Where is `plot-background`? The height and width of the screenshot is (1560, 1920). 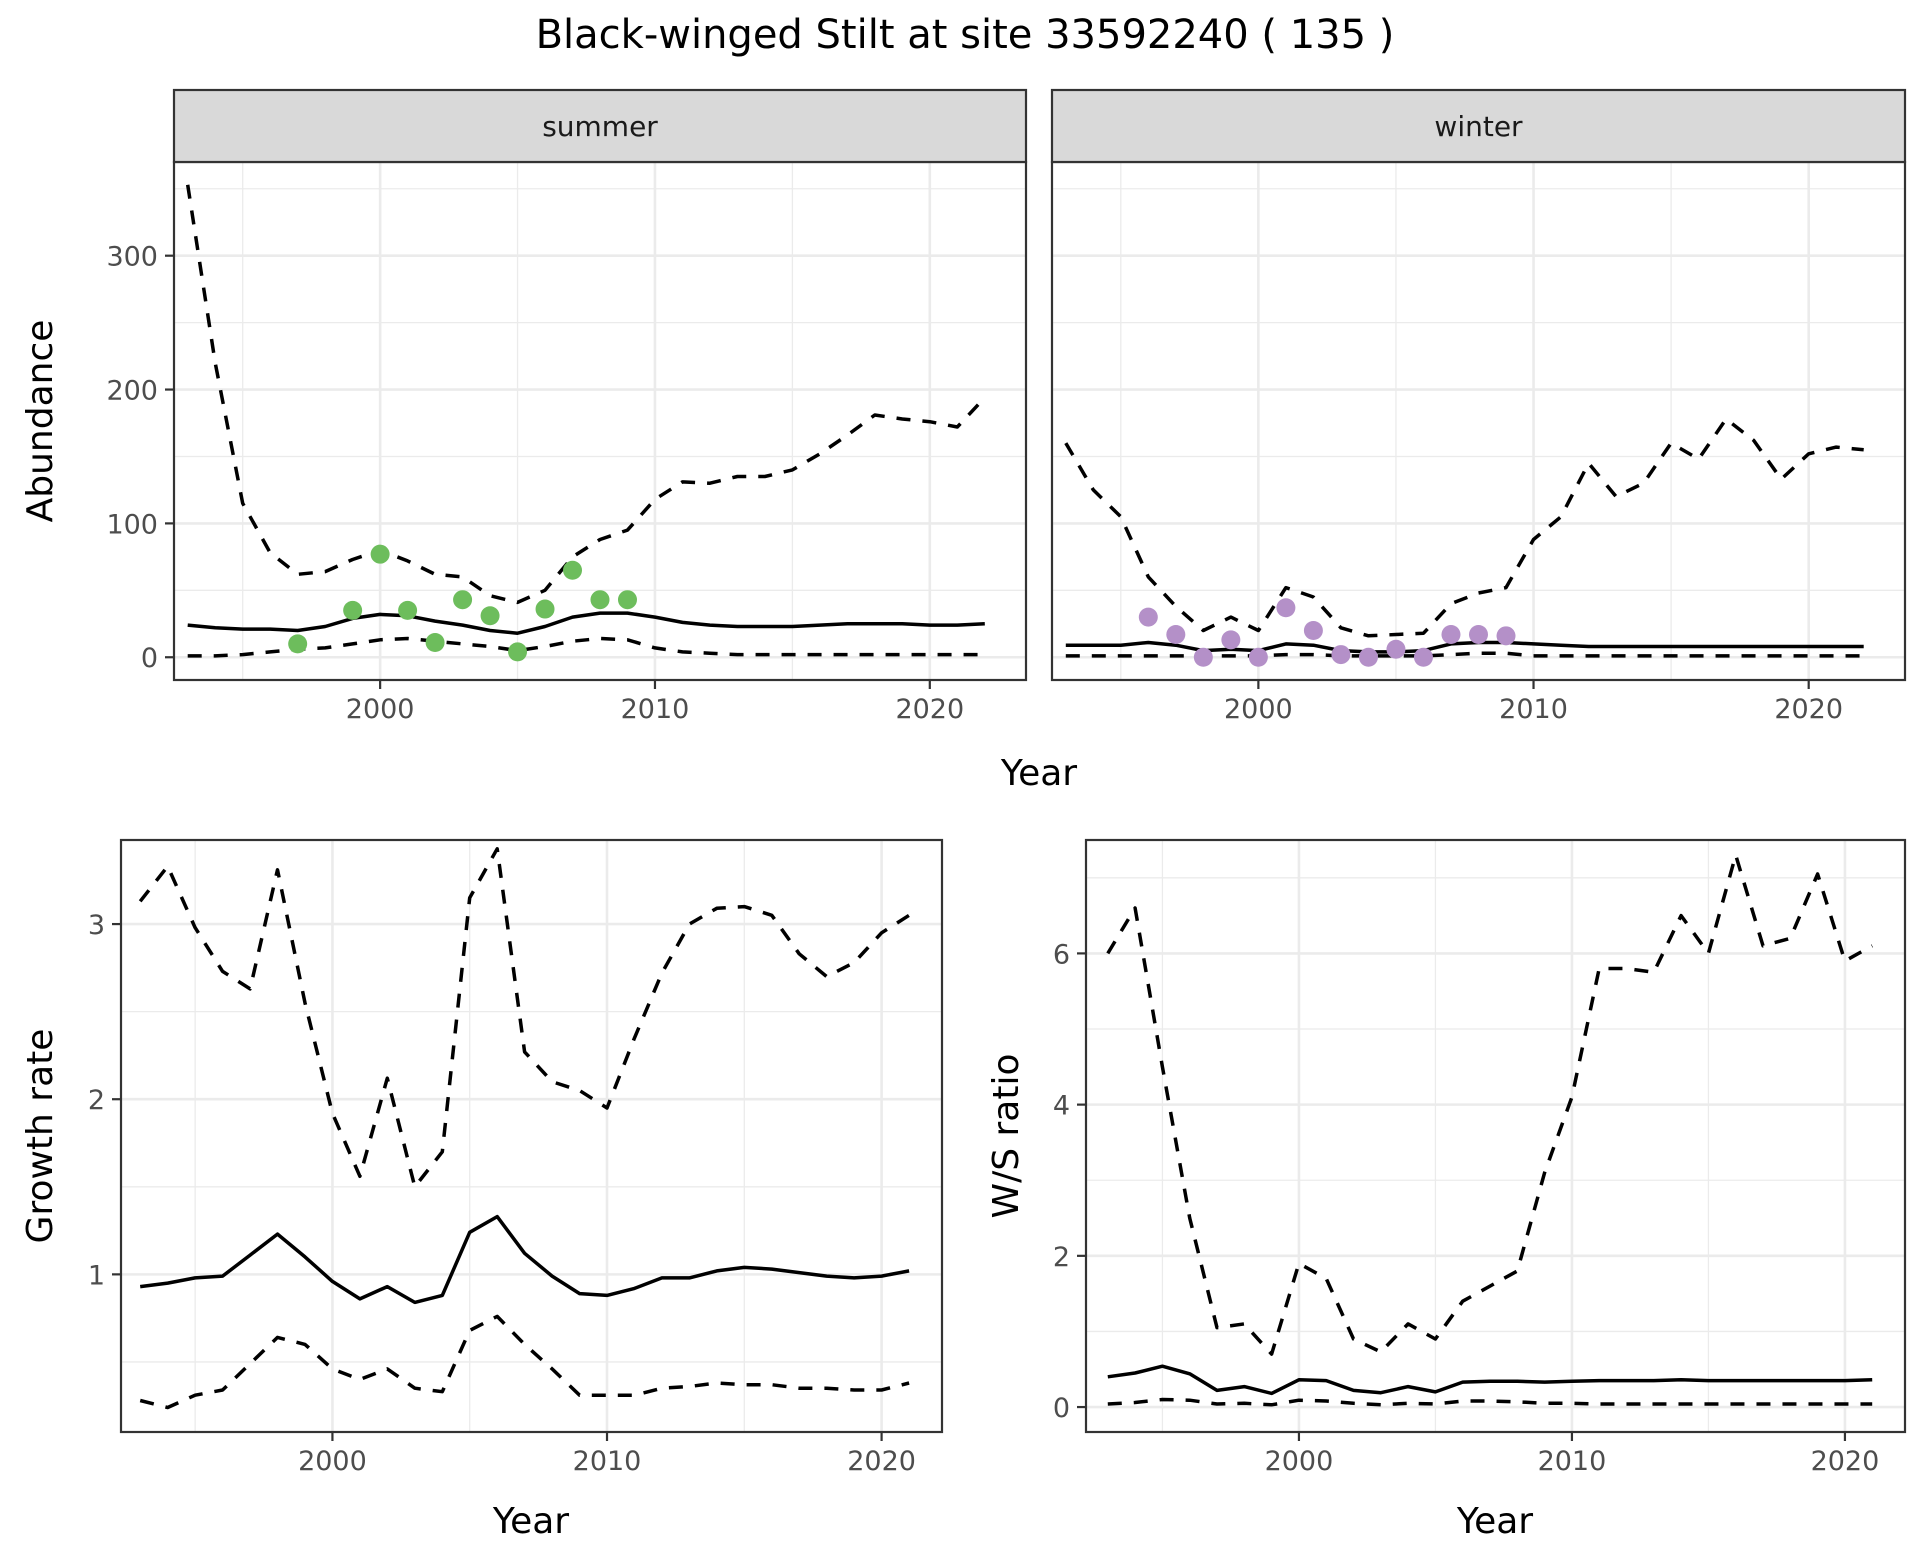
plot-background is located at coordinates (1478, 421).